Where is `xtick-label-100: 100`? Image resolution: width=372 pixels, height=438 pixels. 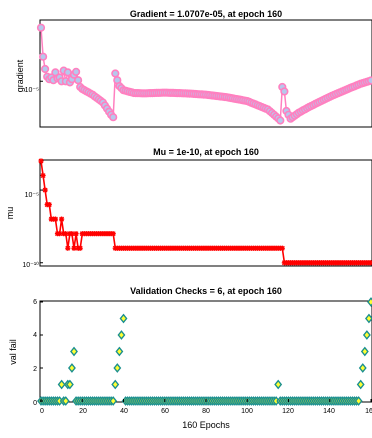
xtick-label-100: 100 is located at coordinates (247, 411).